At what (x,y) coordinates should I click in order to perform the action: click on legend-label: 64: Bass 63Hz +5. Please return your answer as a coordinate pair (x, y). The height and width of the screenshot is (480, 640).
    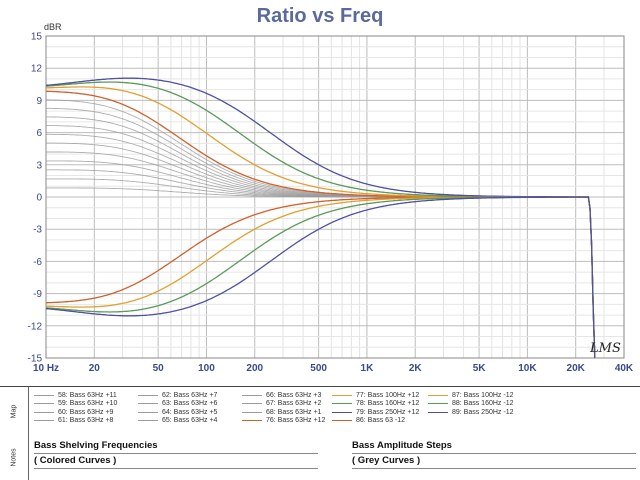
    Looking at the image, I should click on (190, 412).